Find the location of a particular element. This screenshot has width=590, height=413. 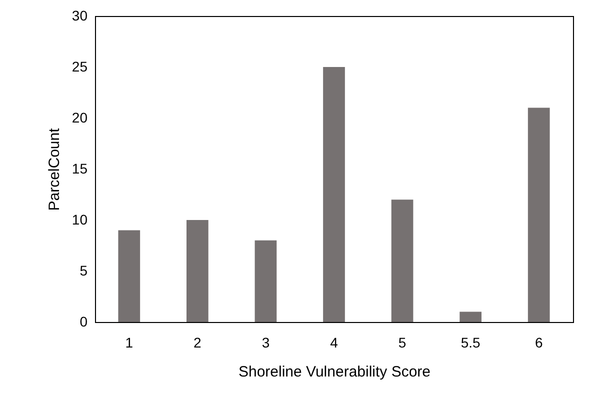

x-tick-label: 1 is located at coordinates (129, 342).